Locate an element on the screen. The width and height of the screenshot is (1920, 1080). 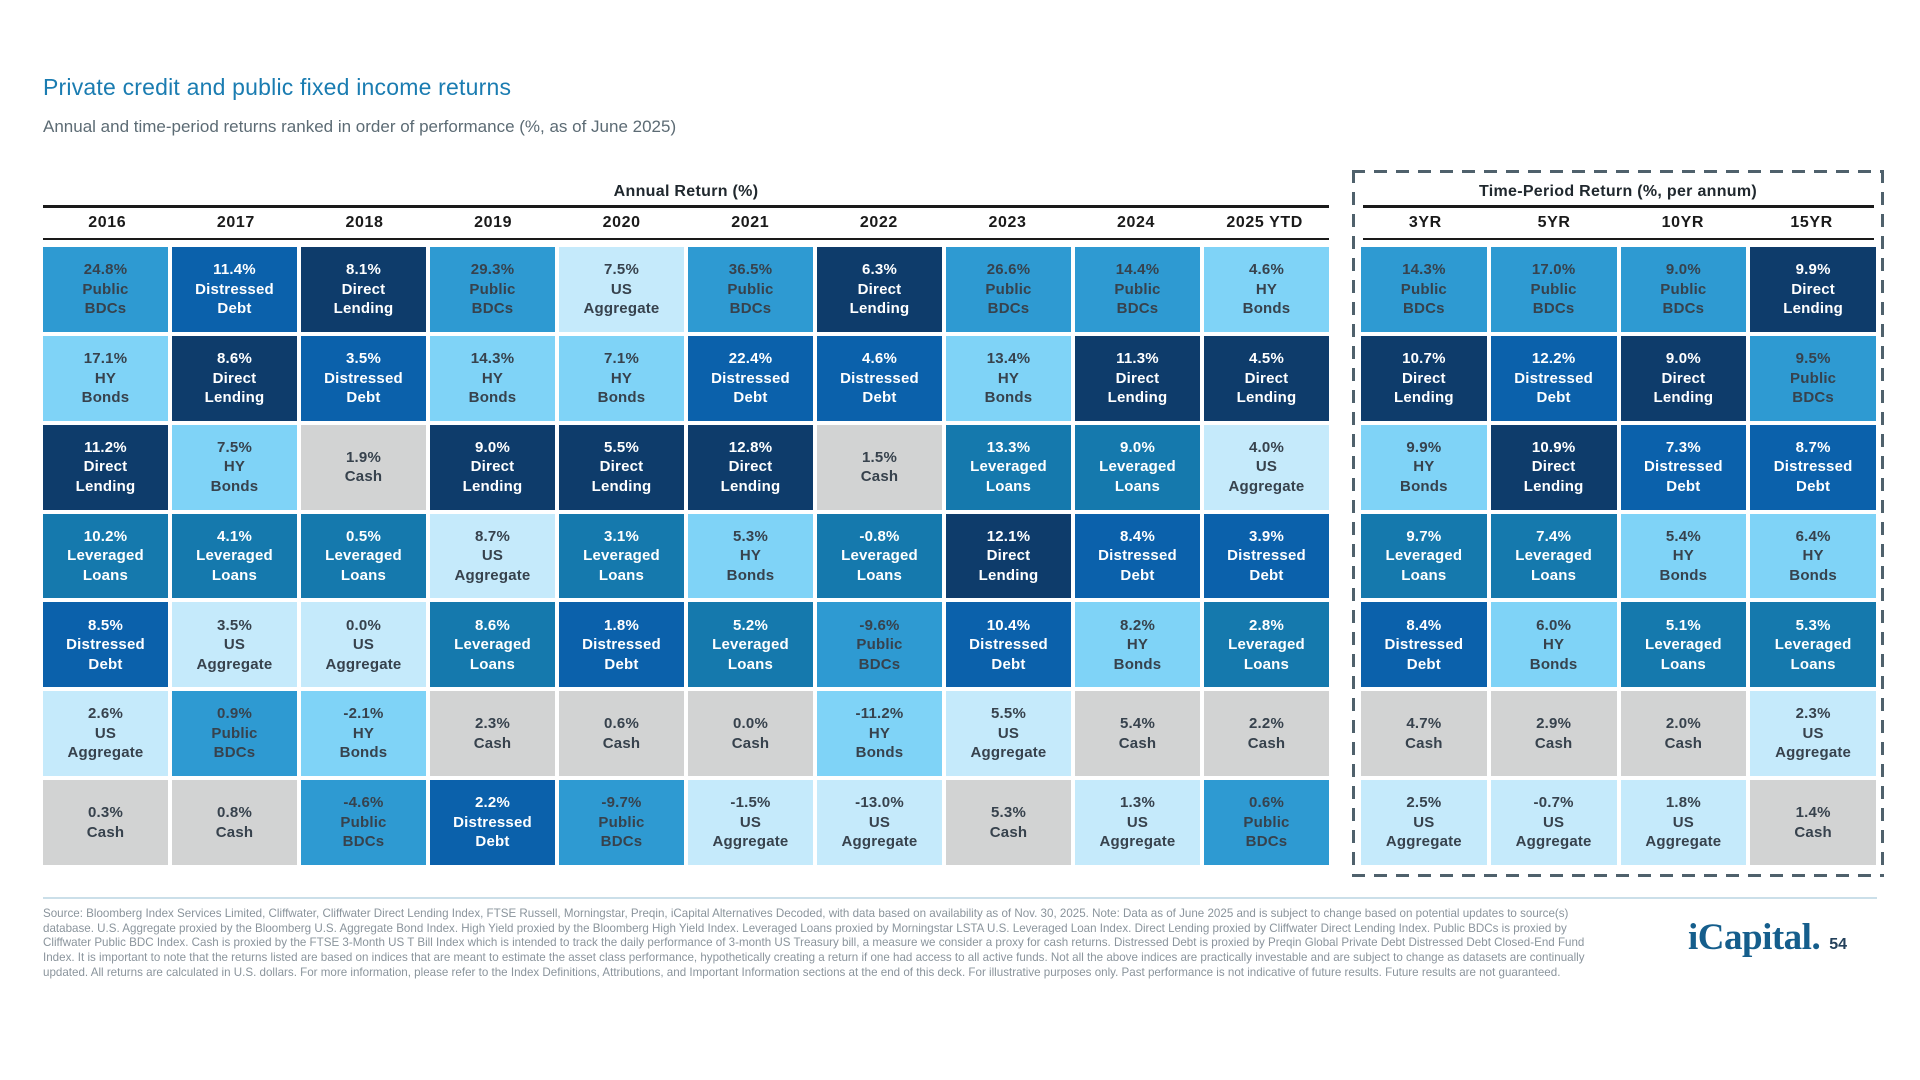
return-value: 13.3% is located at coordinates (1008, 447).